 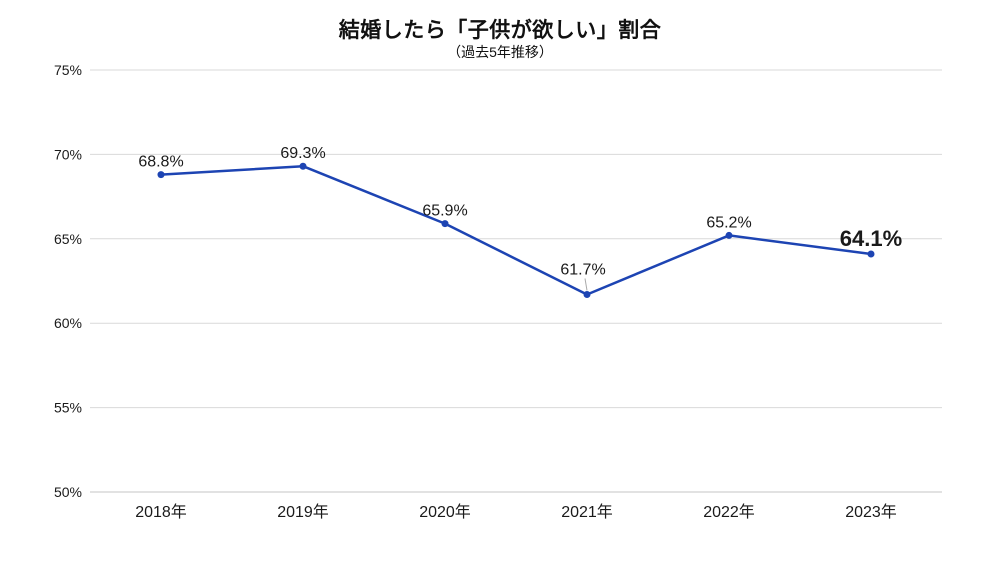 I want to click on data-point-label: 65.9%, so click(x=444, y=211).